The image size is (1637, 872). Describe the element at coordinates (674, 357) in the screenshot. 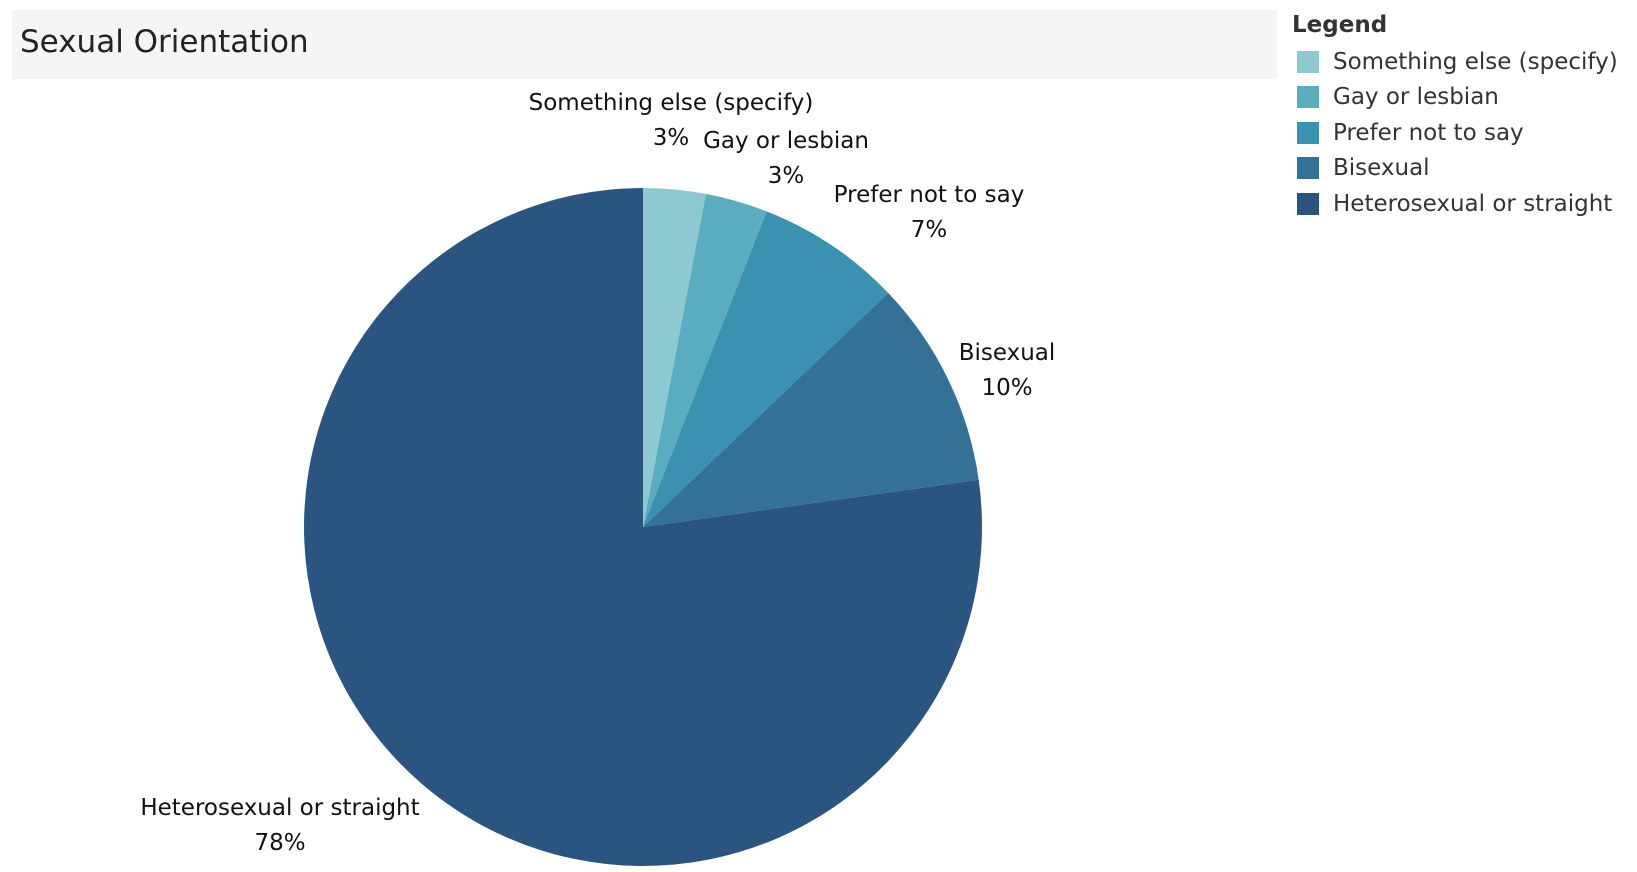

I see `pie-slice-something-else-specify` at that location.